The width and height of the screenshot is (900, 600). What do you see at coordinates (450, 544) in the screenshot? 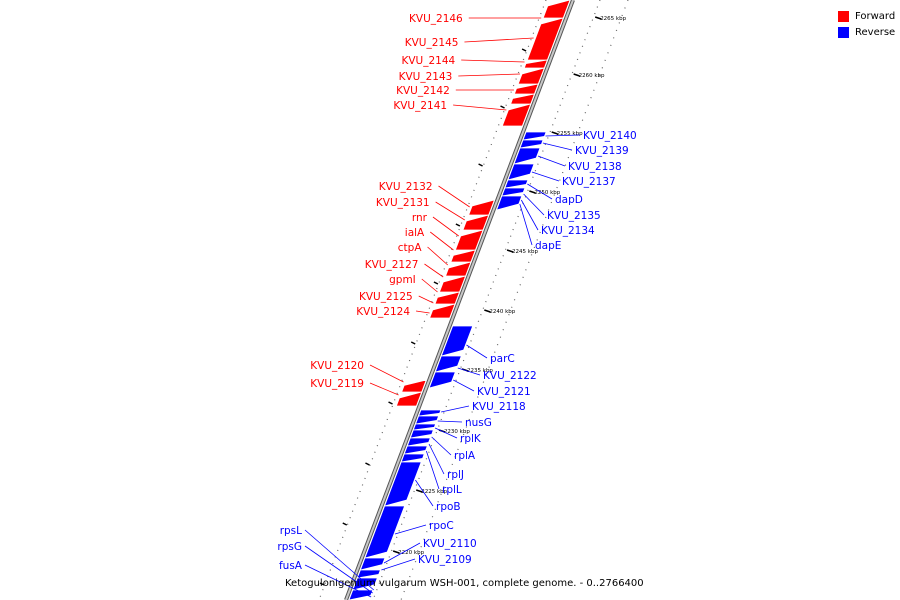
I see `reverse-gene-label-19: KVU_2110` at bounding box center [450, 544].